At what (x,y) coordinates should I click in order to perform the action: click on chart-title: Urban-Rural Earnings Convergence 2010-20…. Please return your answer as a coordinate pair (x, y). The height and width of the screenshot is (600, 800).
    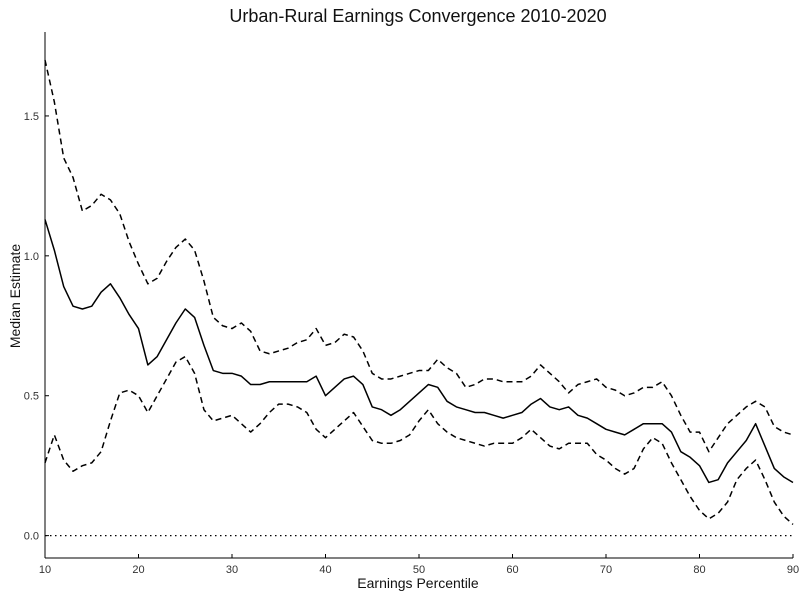
    Looking at the image, I should click on (417, 16).